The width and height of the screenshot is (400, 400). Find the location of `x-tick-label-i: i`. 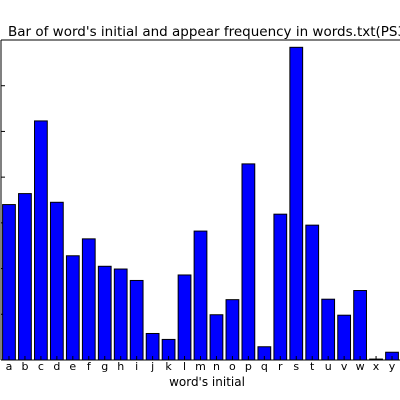

x-tick-label-i: i is located at coordinates (136, 366).